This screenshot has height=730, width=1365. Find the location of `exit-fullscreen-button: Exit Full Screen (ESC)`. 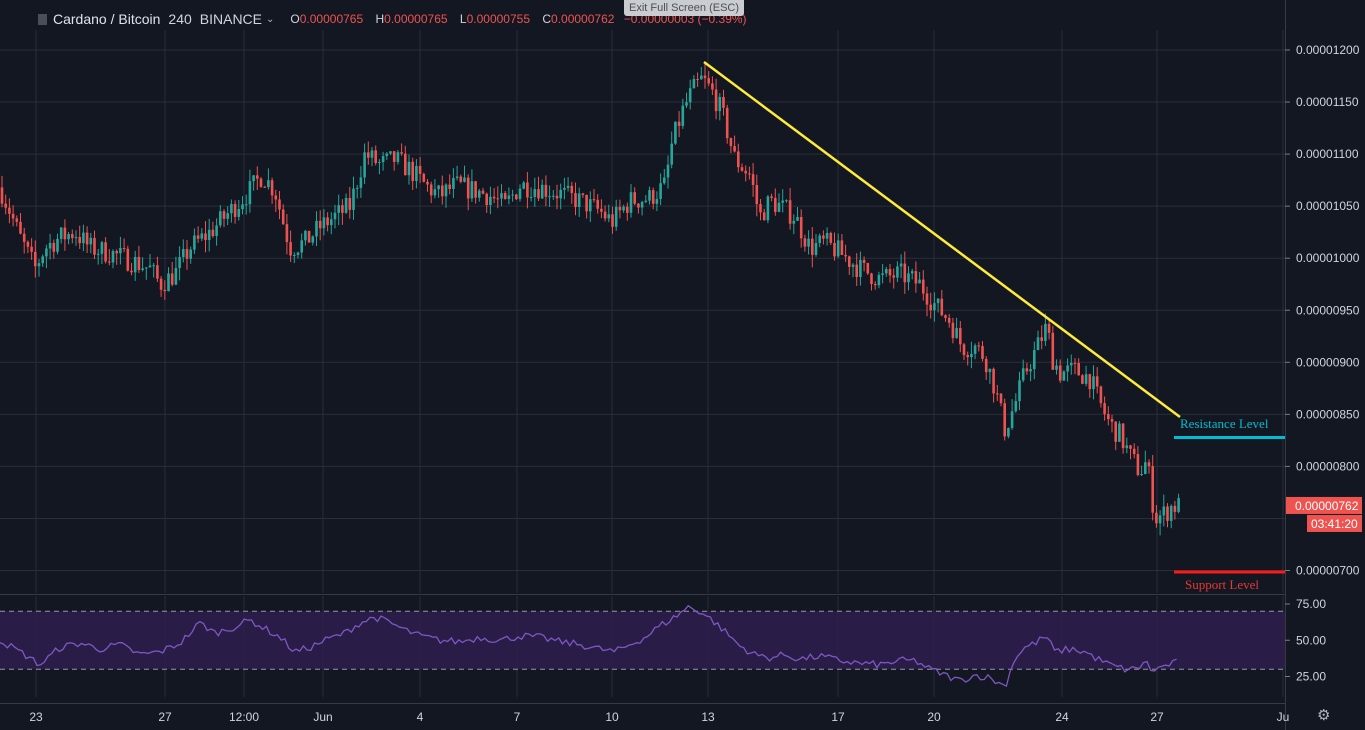

exit-fullscreen-button: Exit Full Screen (ESC) is located at coordinates (684, 8).